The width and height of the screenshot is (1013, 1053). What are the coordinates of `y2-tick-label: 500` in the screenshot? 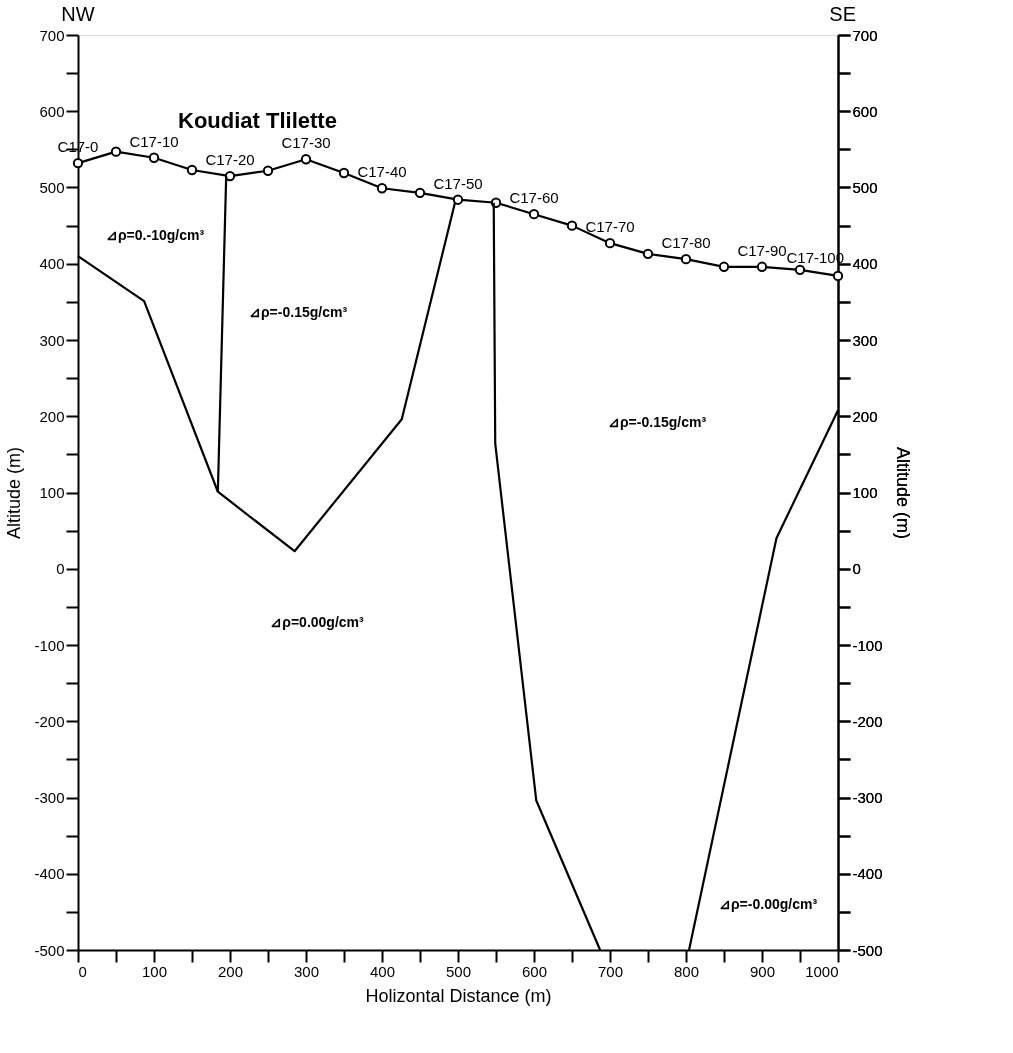 It's located at (865, 187).